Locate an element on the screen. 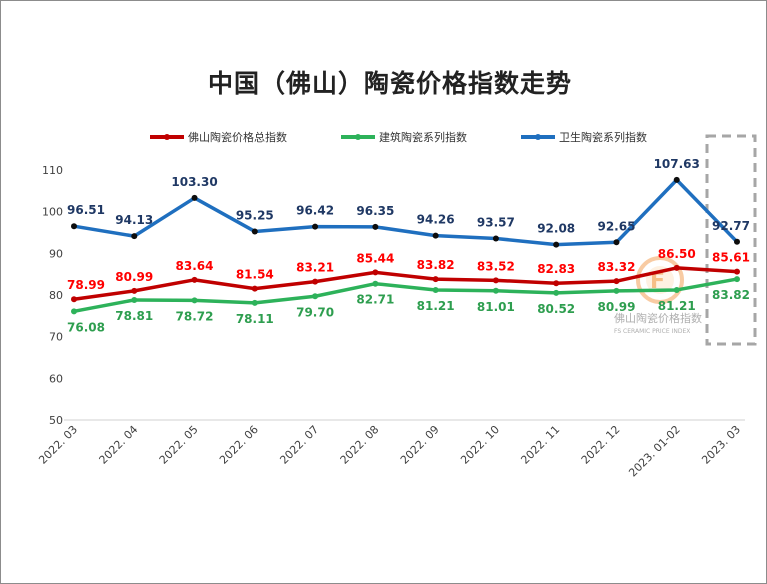 Image resolution: width=767 pixels, height=584 pixels. data-label: 83.52 is located at coordinates (496, 266).